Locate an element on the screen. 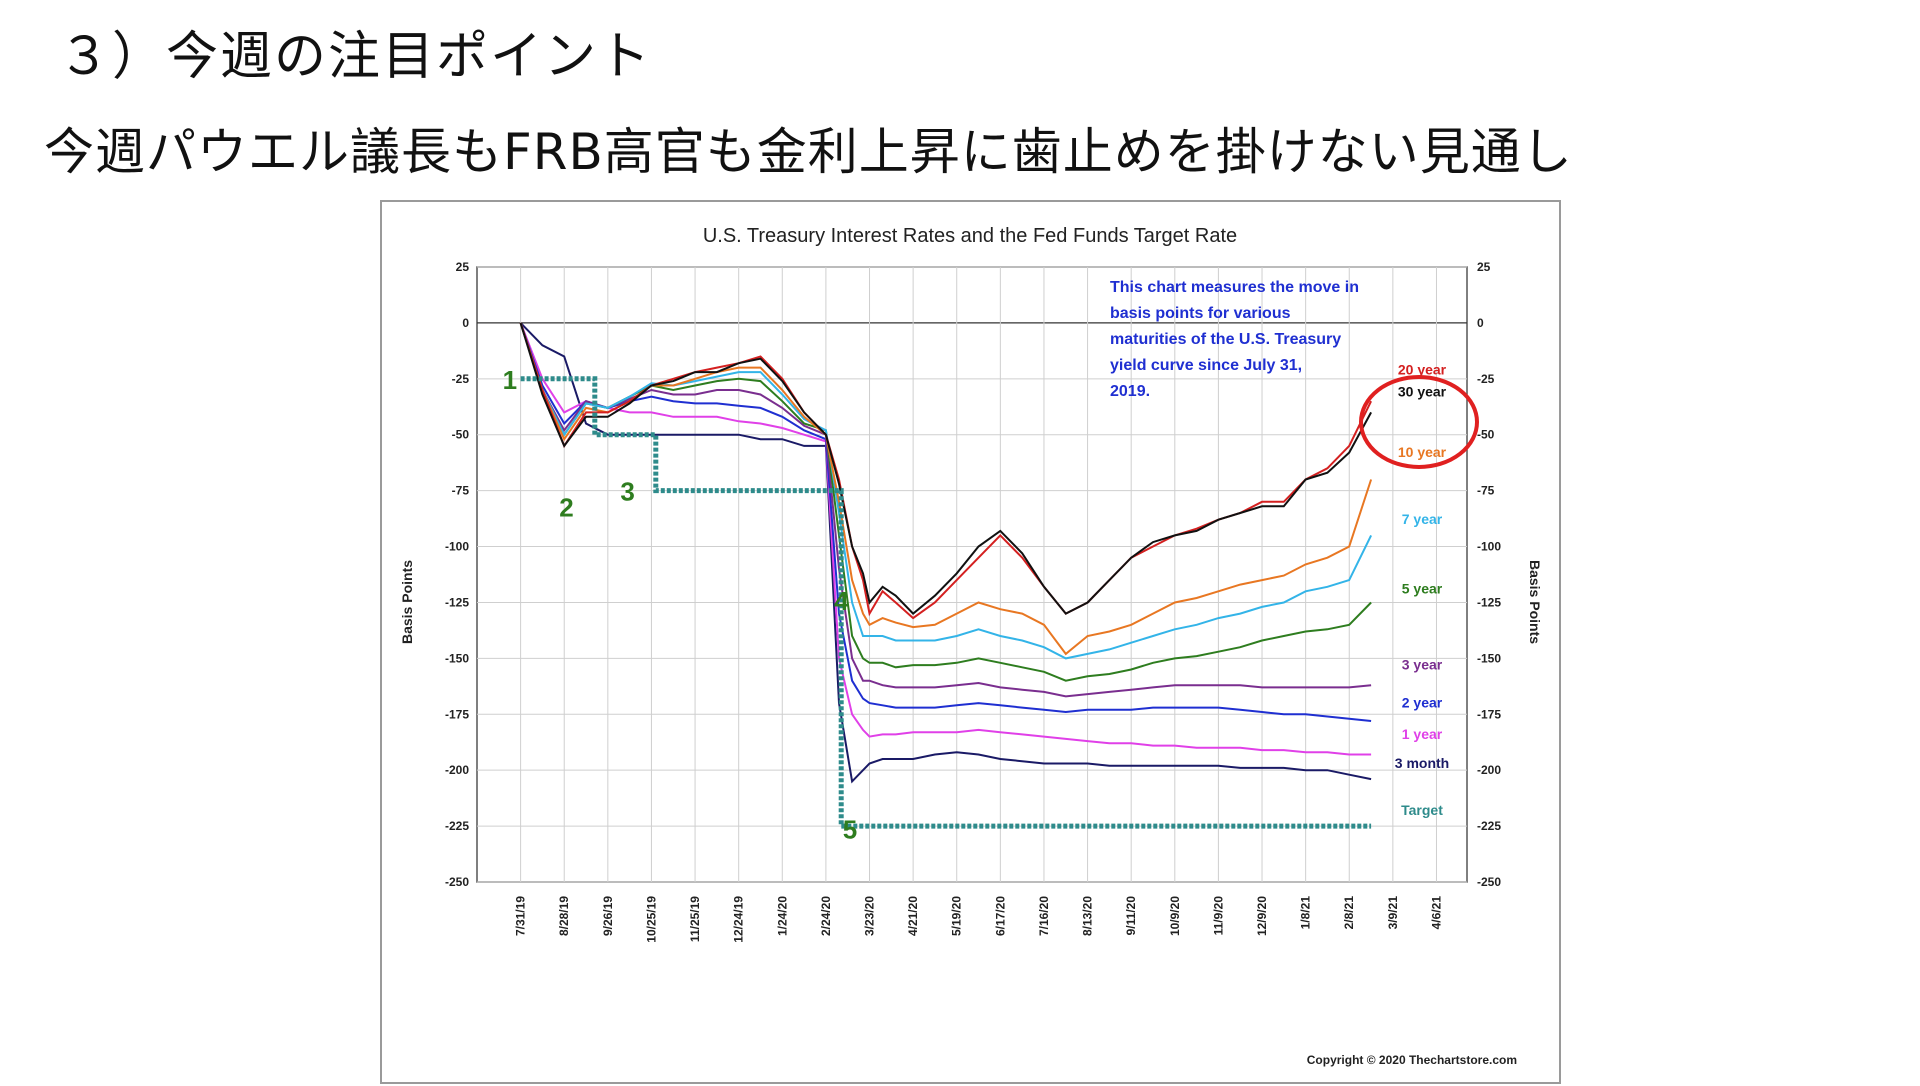 The image size is (1920, 1086). highlight-circle is located at coordinates (1419, 422).